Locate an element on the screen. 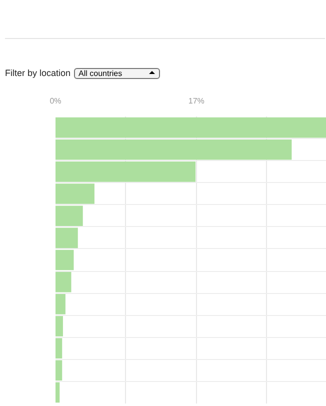  text: All countries is located at coordinates (117, 73).